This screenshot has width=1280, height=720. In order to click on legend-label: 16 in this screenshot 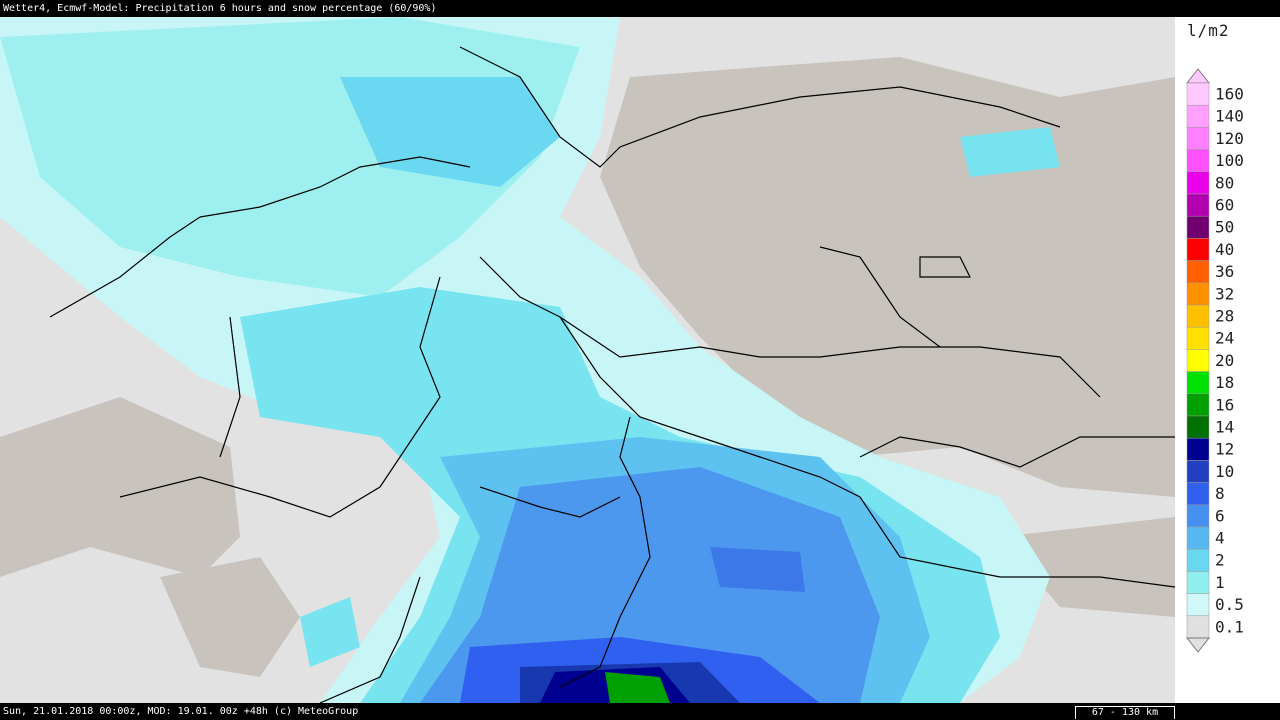, I will do `click(1224, 404)`.